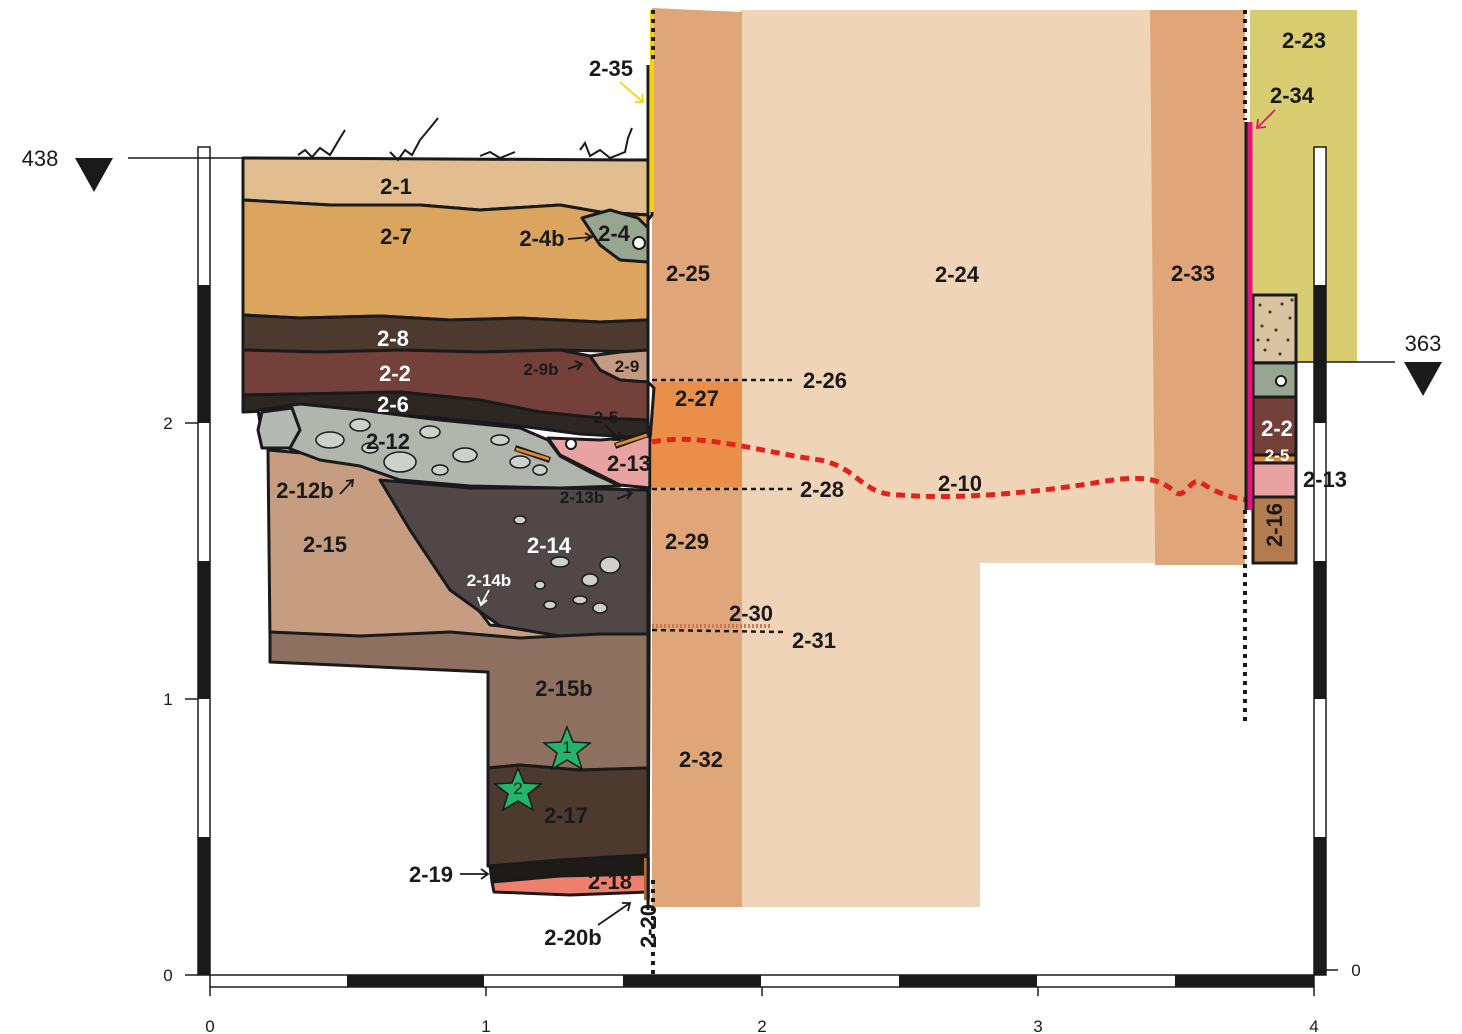  I want to click on label-2-12b: 2-12b, so click(304, 490).